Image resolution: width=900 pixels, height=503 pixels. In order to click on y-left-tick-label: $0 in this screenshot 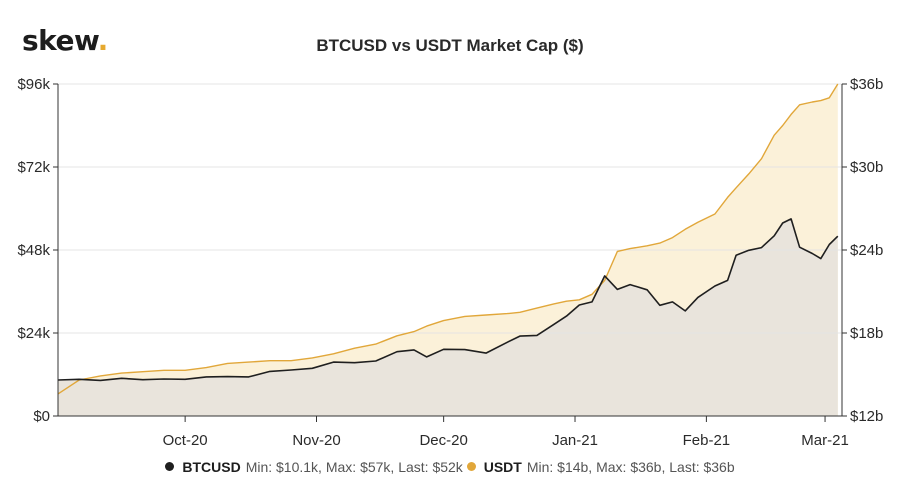, I will do `click(41, 416)`.